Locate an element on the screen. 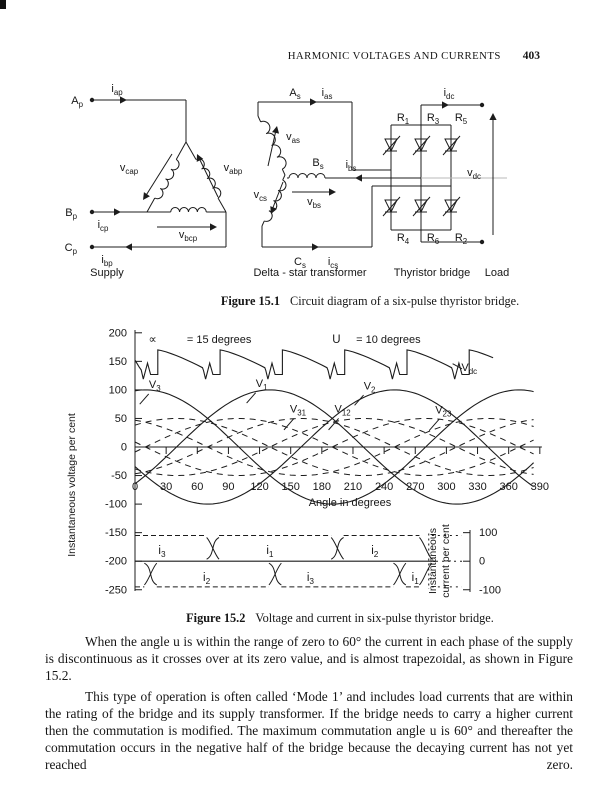 The height and width of the screenshot is (800, 615). svg-text: 270 is located at coordinates (415, 487).